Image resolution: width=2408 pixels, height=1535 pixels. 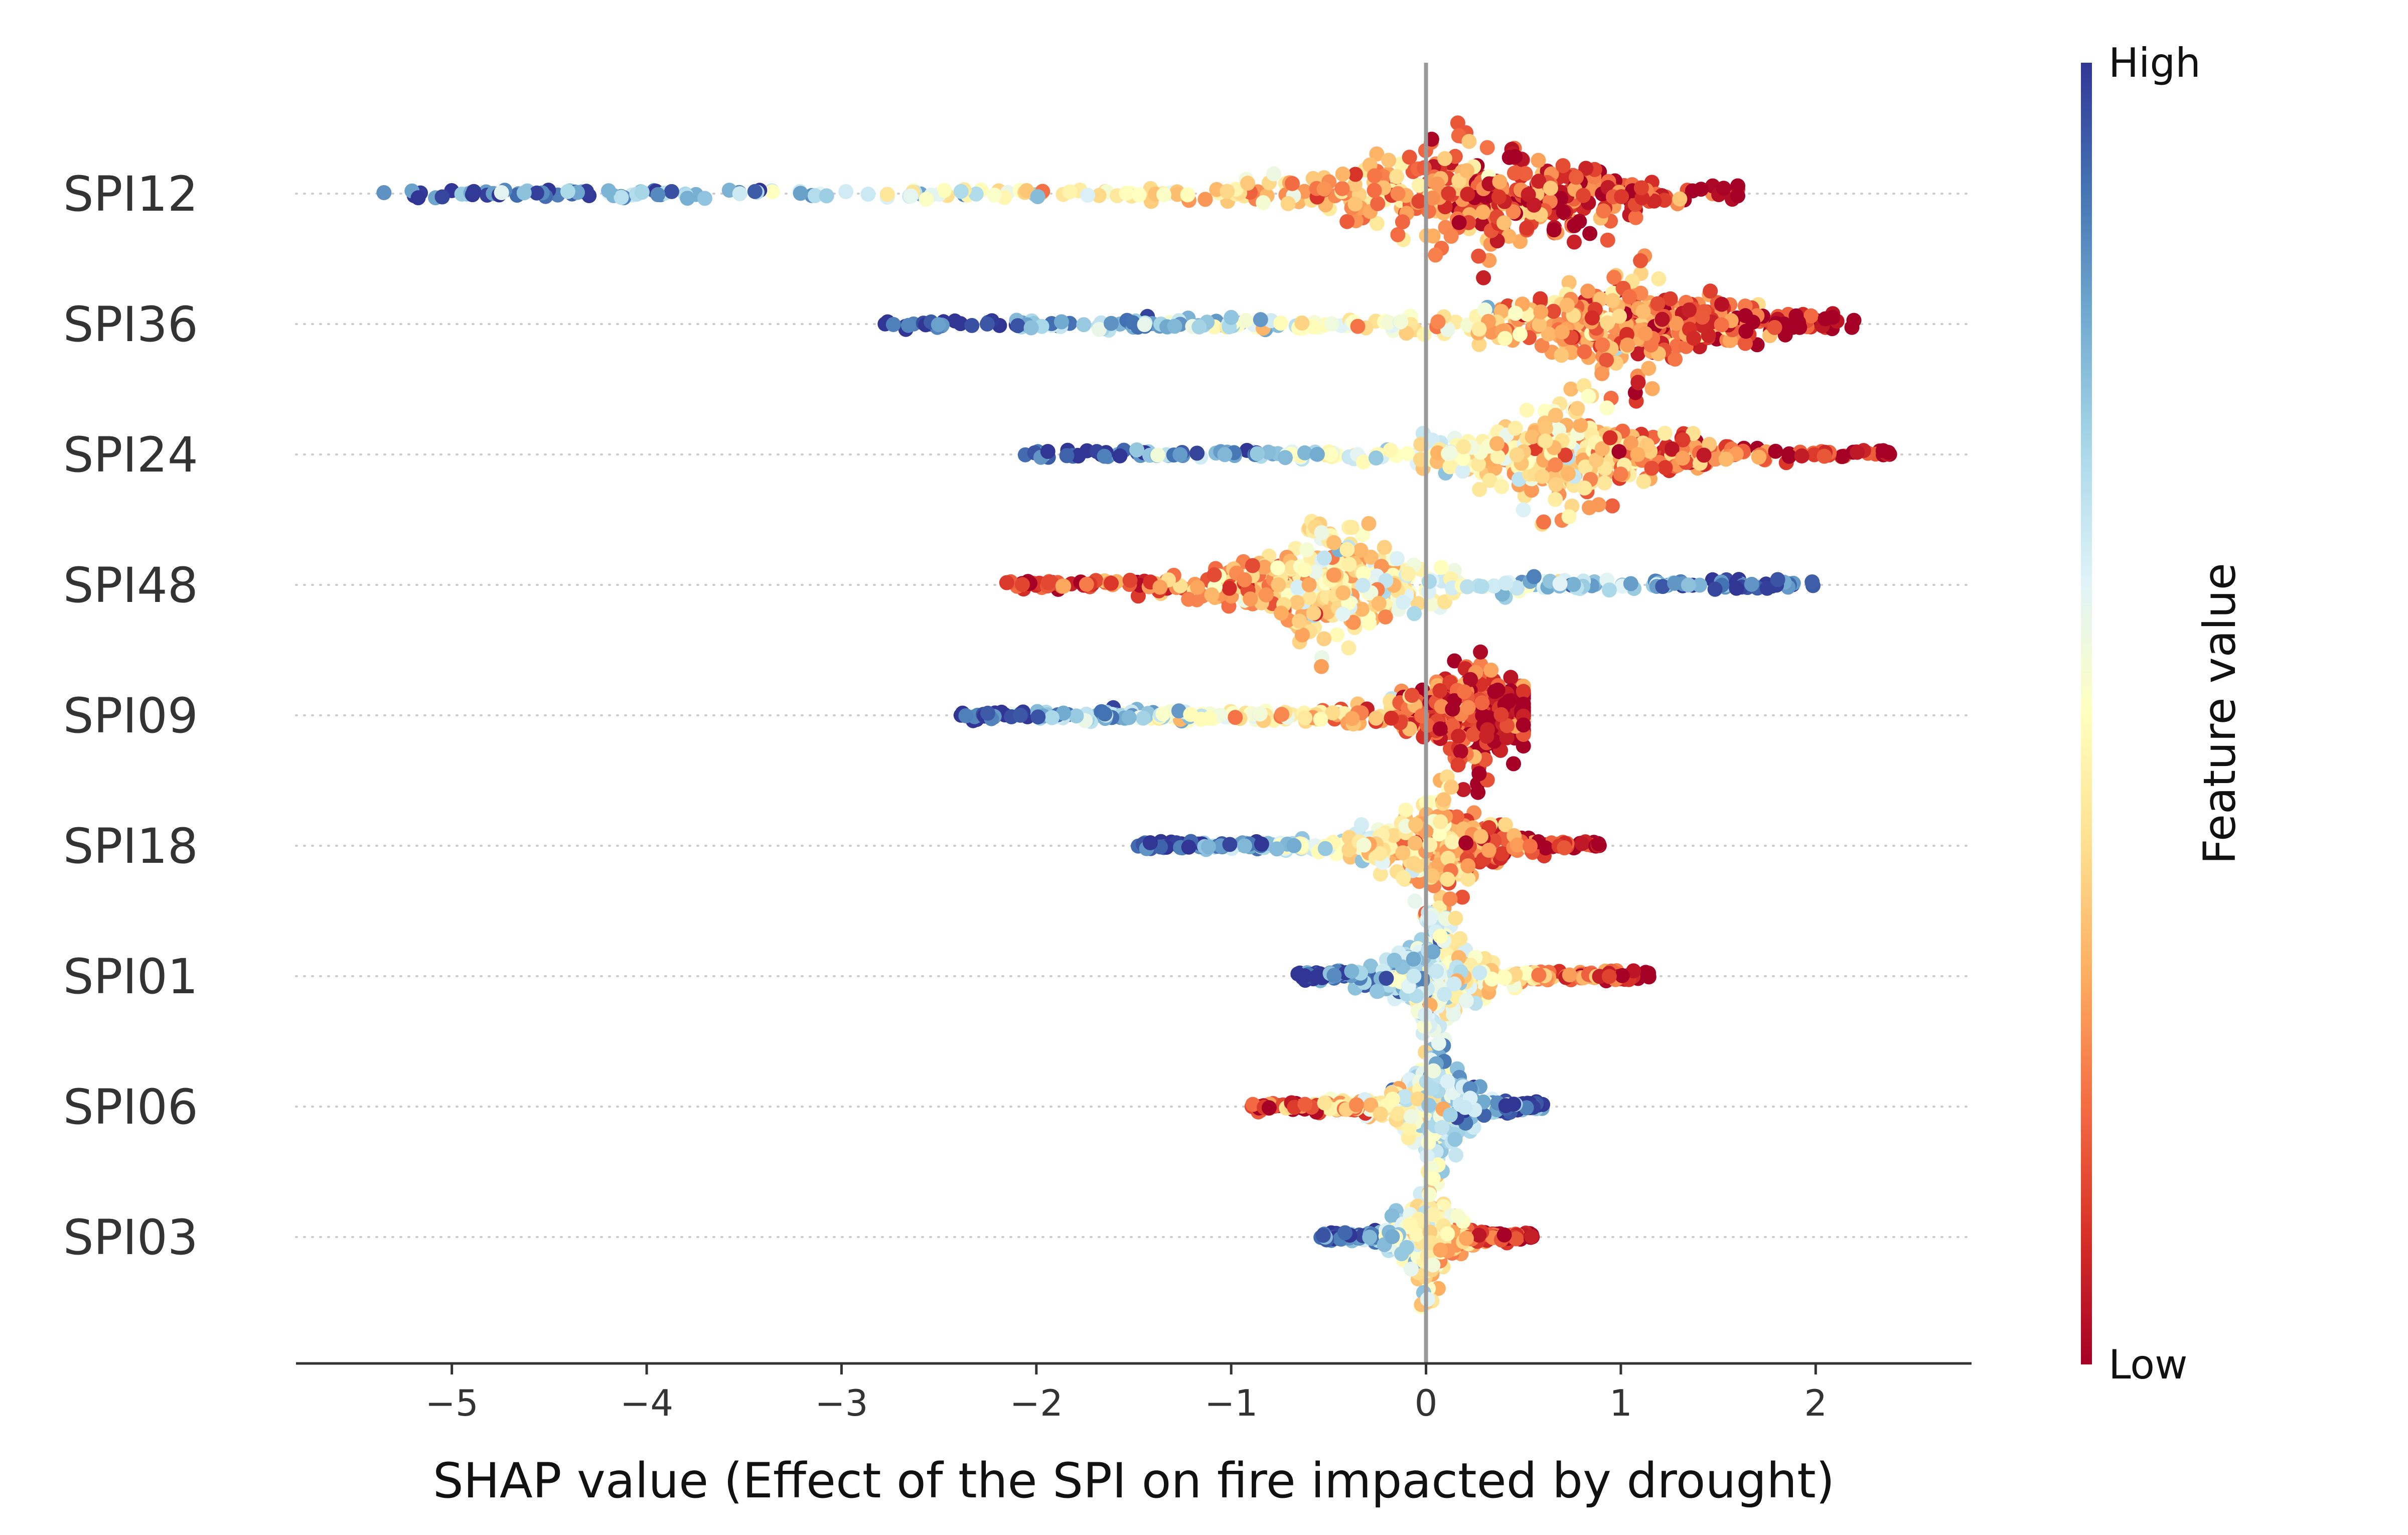 What do you see at coordinates (1134, 1393) in the screenshot?
I see `x-axis: −5 −4 −3 −2 −1 0 1 2` at bounding box center [1134, 1393].